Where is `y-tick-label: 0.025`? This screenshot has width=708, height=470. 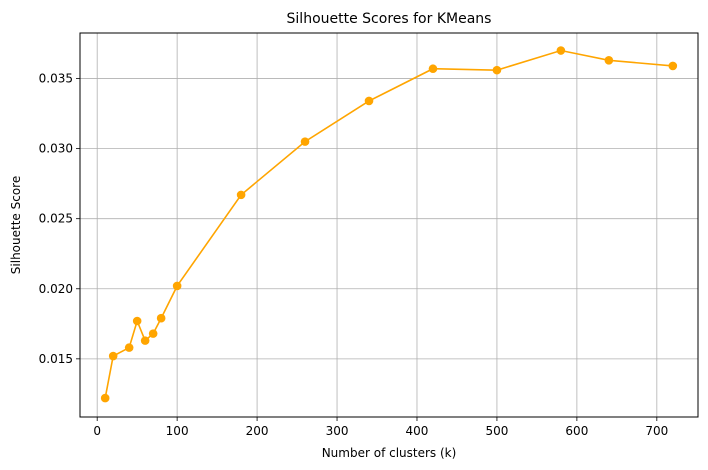 y-tick-label: 0.025 is located at coordinates (56, 219).